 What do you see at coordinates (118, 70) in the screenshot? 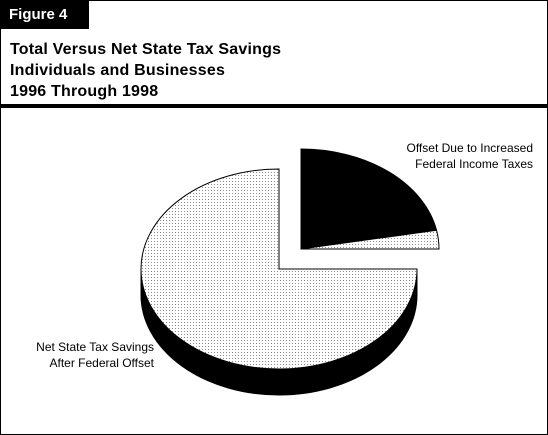
I see `title-line-2: Individuals and Businesses` at bounding box center [118, 70].